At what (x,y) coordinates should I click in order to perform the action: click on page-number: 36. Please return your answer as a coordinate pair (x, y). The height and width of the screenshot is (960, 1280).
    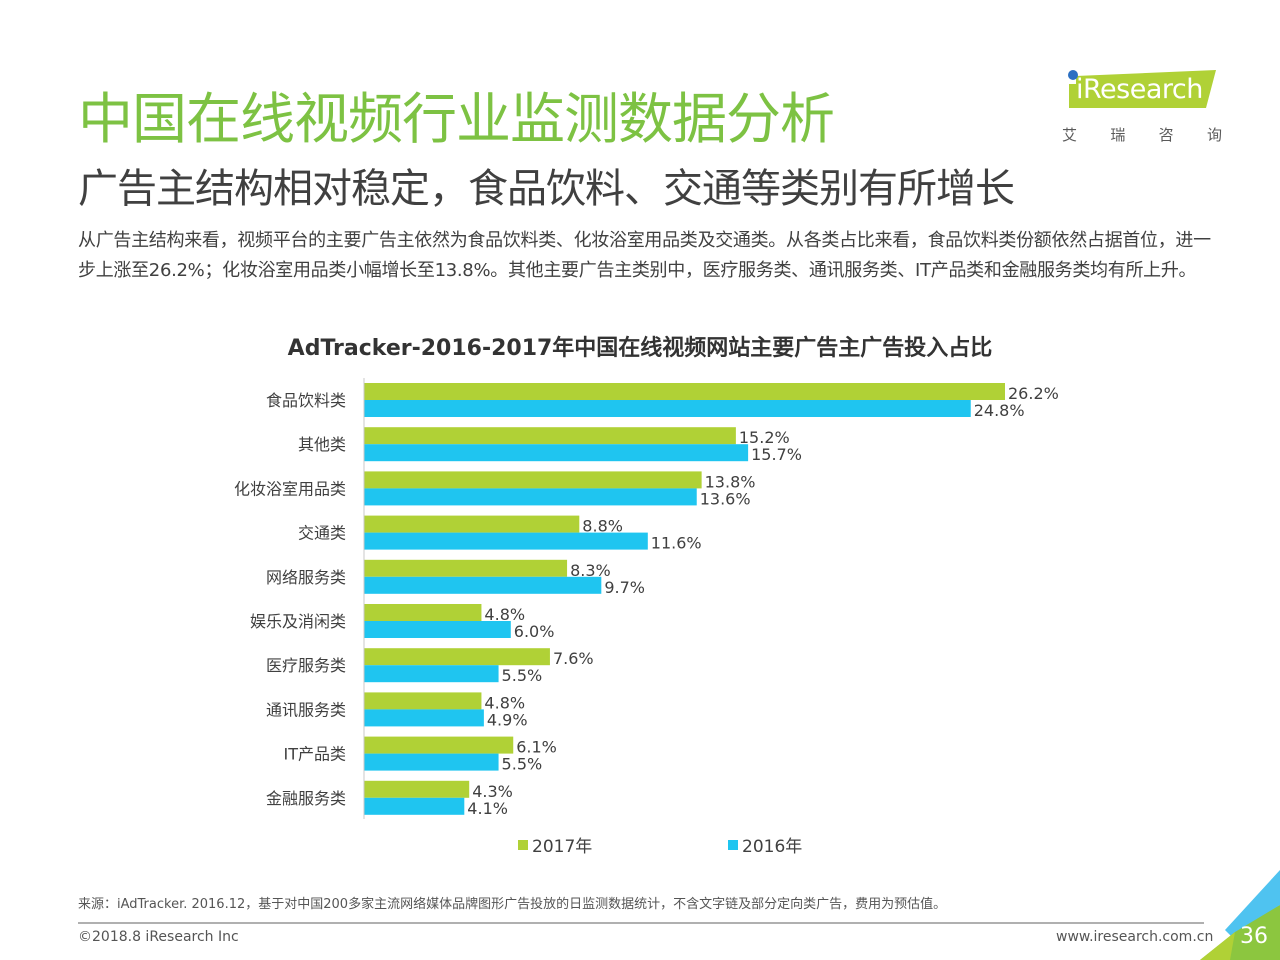
    Looking at the image, I should click on (1254, 936).